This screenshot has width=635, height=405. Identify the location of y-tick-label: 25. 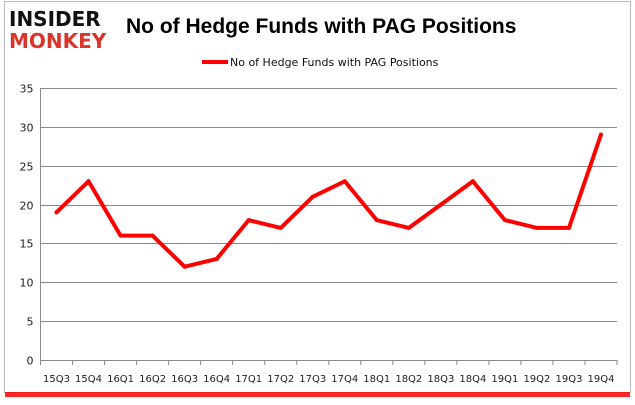
(27, 167).